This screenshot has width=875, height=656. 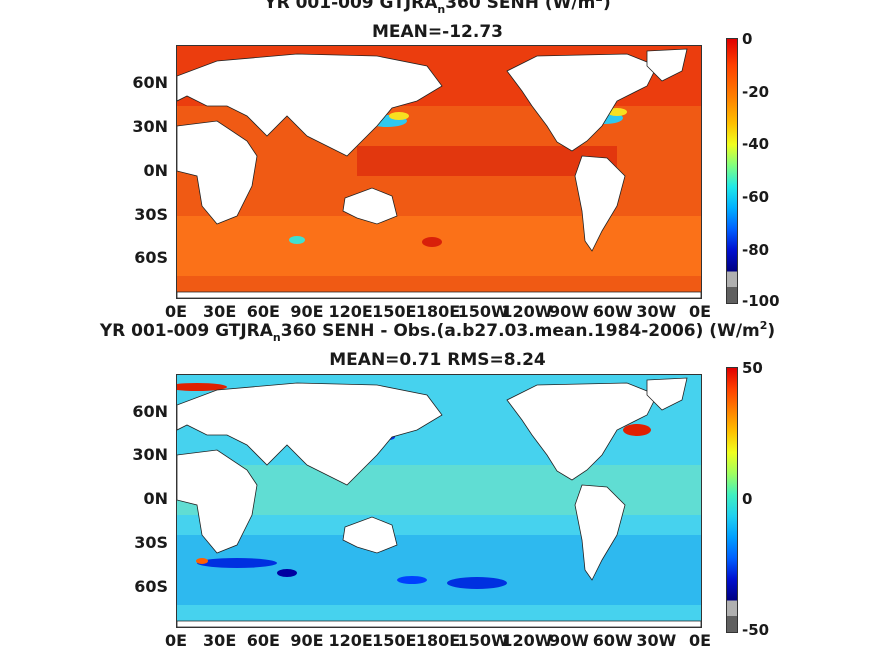 What do you see at coordinates (441, 9) in the screenshot?
I see `panel1-title-sub: n` at bounding box center [441, 9].